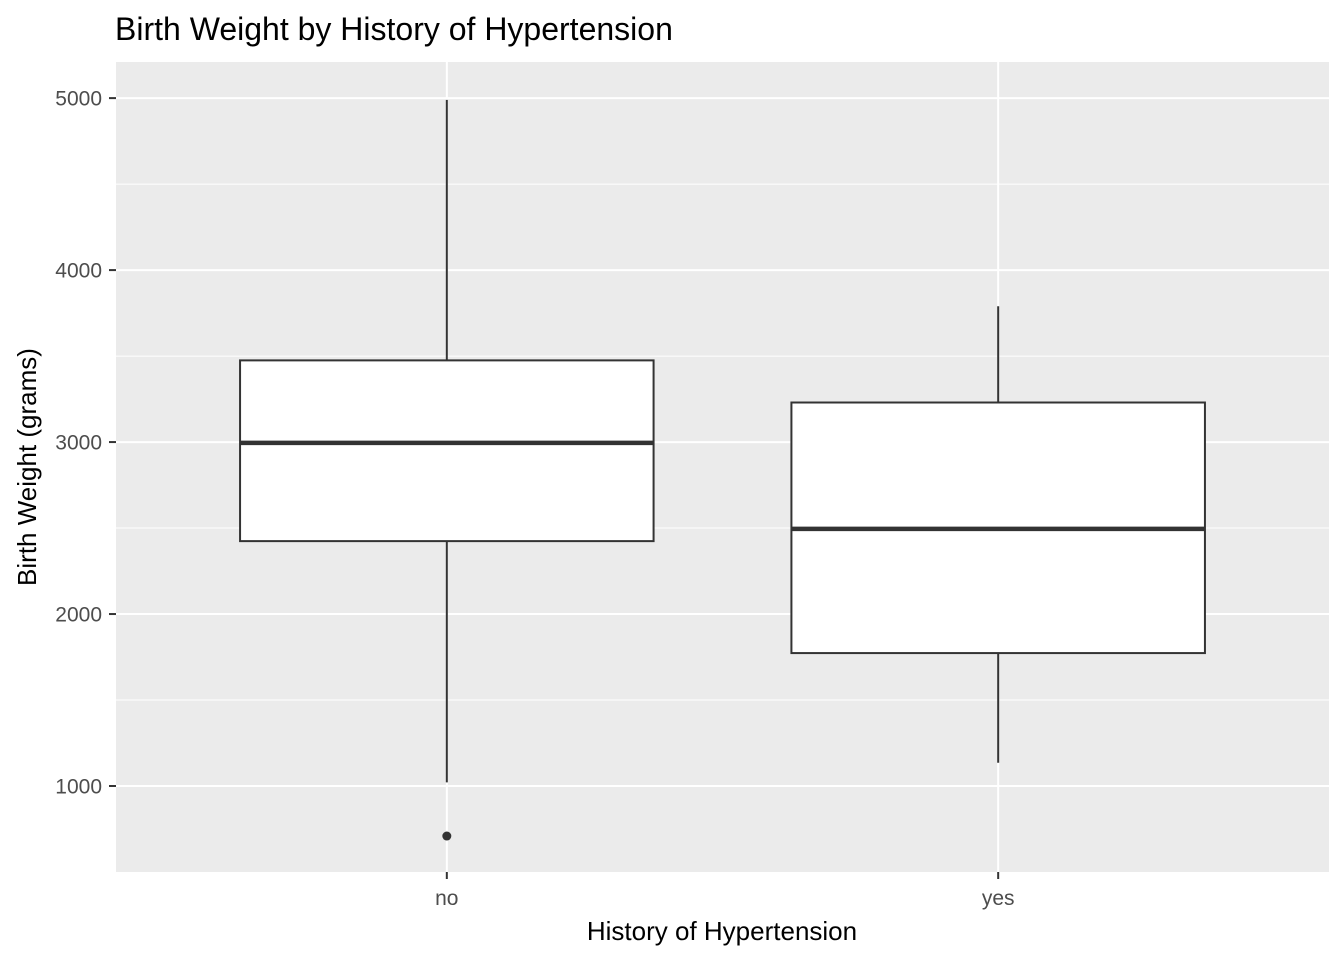 This screenshot has height=960, width=1344. What do you see at coordinates (447, 451) in the screenshot?
I see `iqr-box` at bounding box center [447, 451].